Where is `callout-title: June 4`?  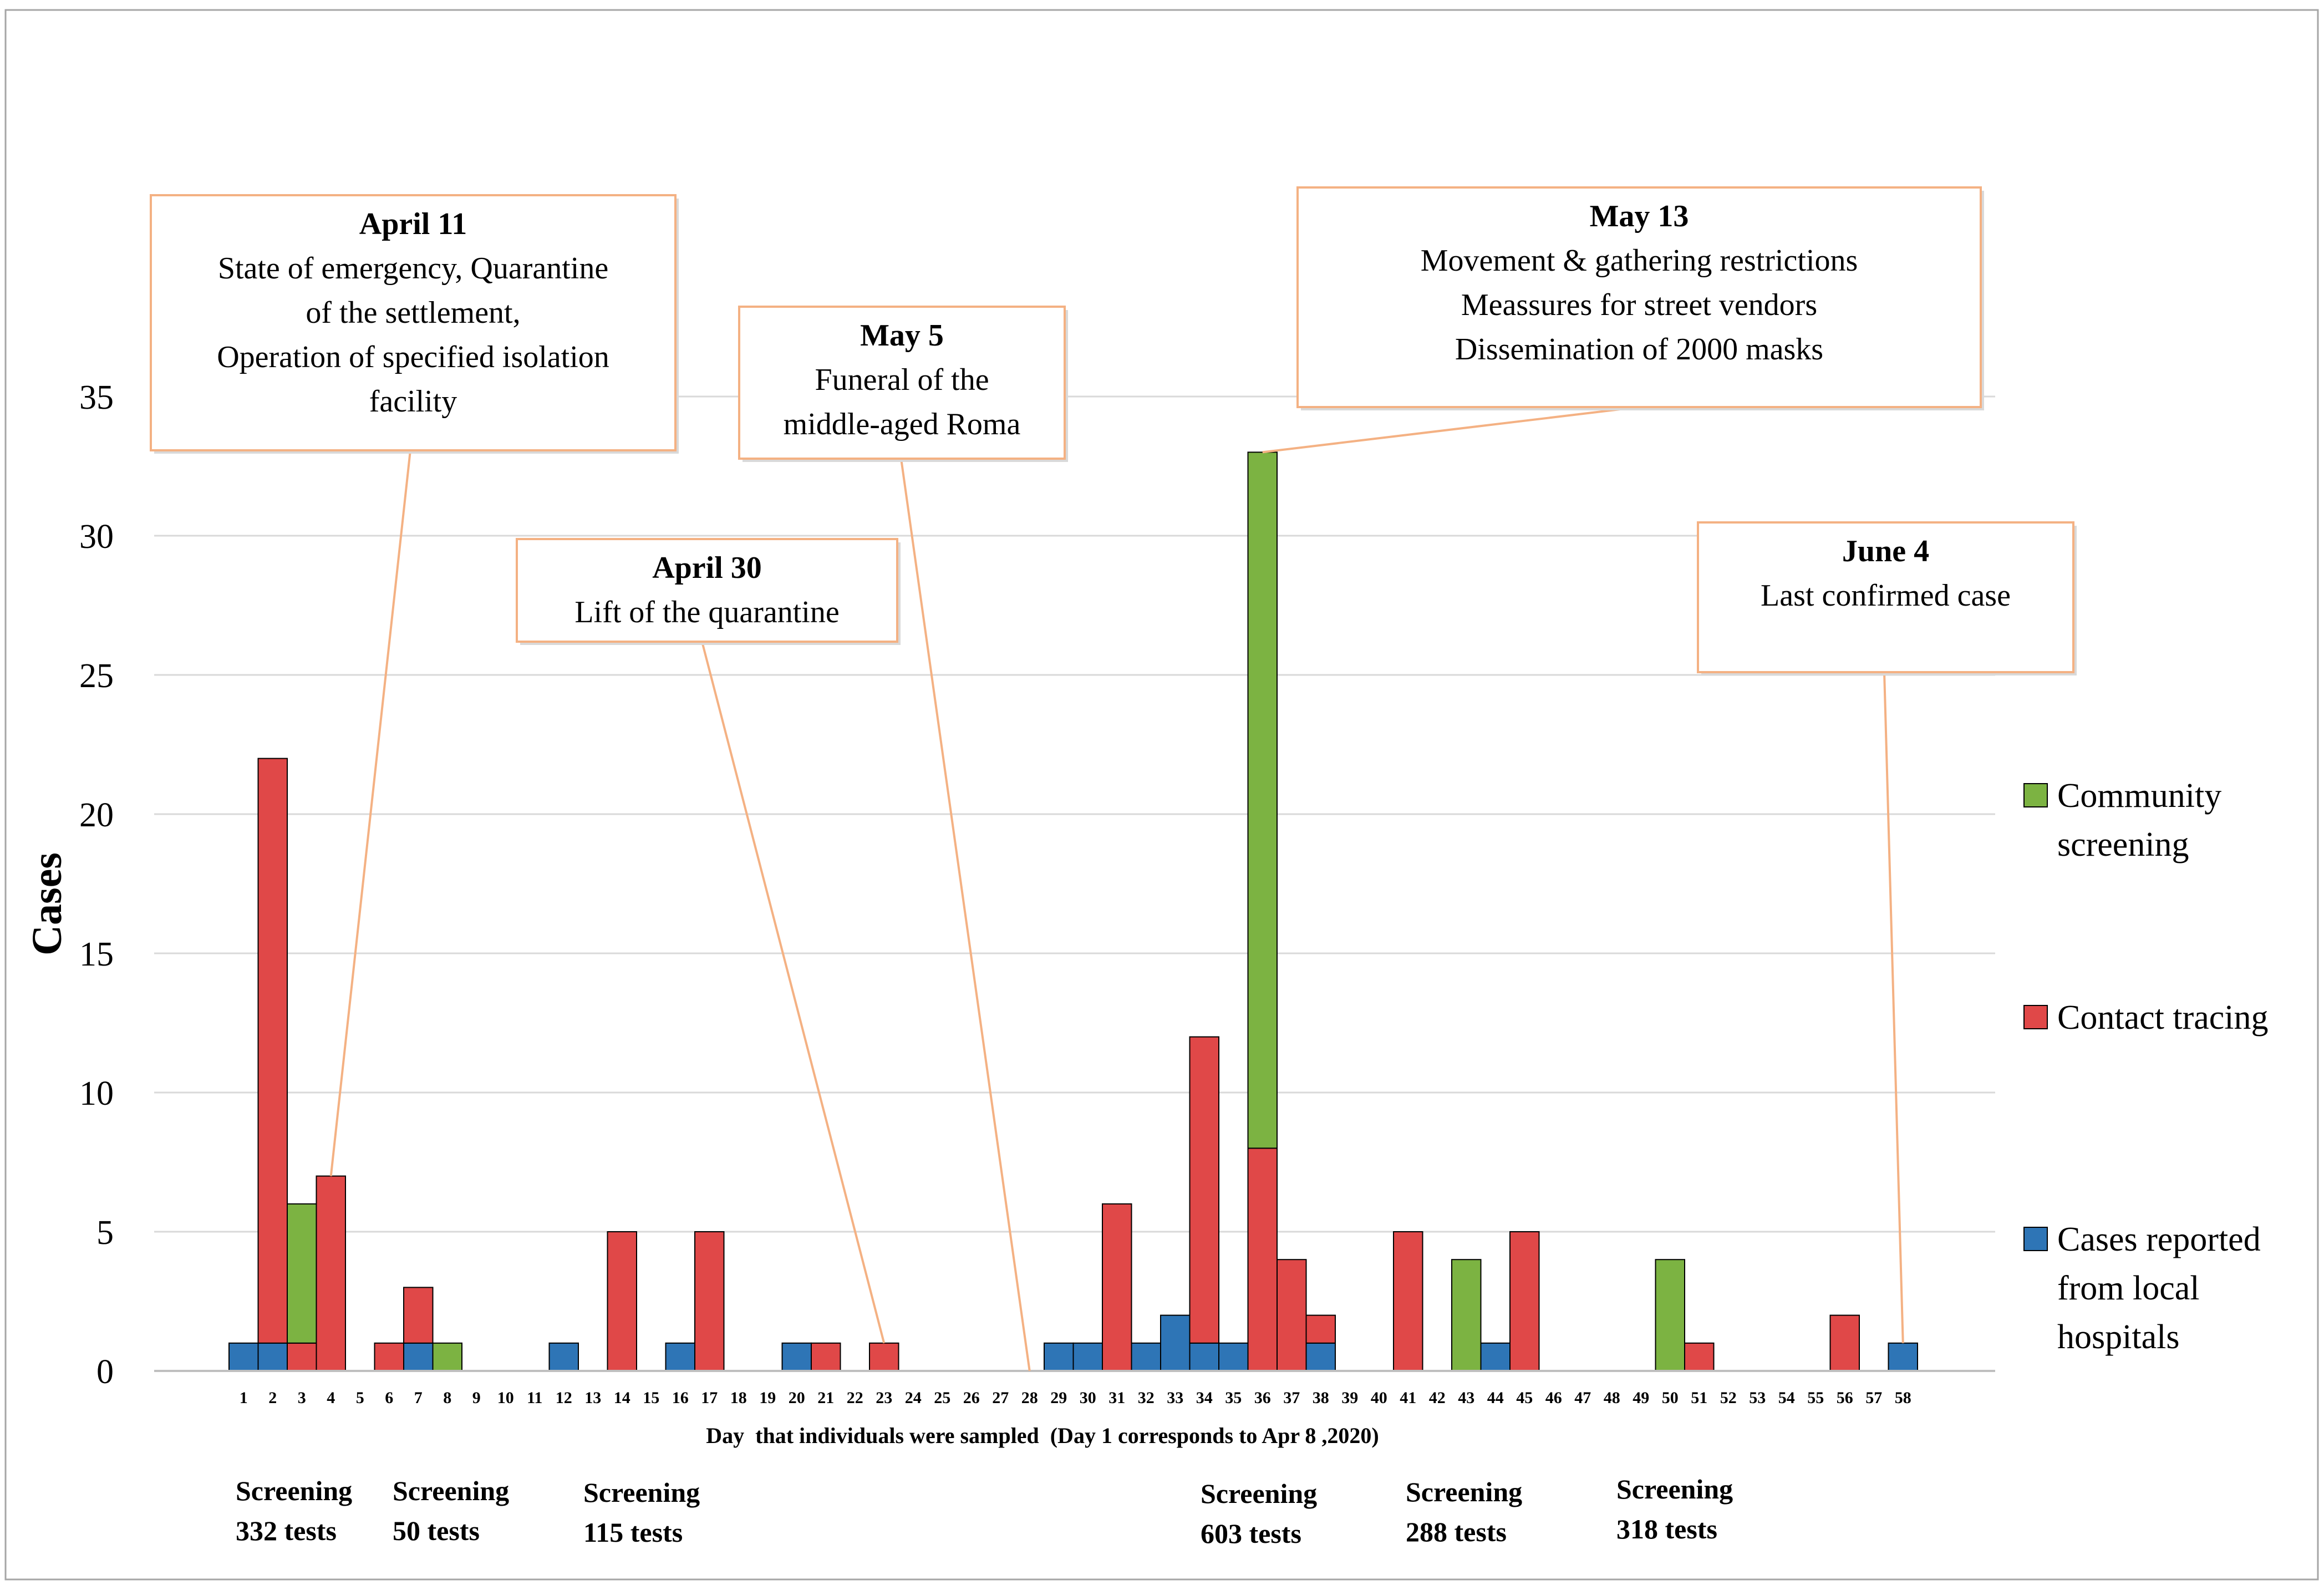
callout-title: June 4 is located at coordinates (1885, 551).